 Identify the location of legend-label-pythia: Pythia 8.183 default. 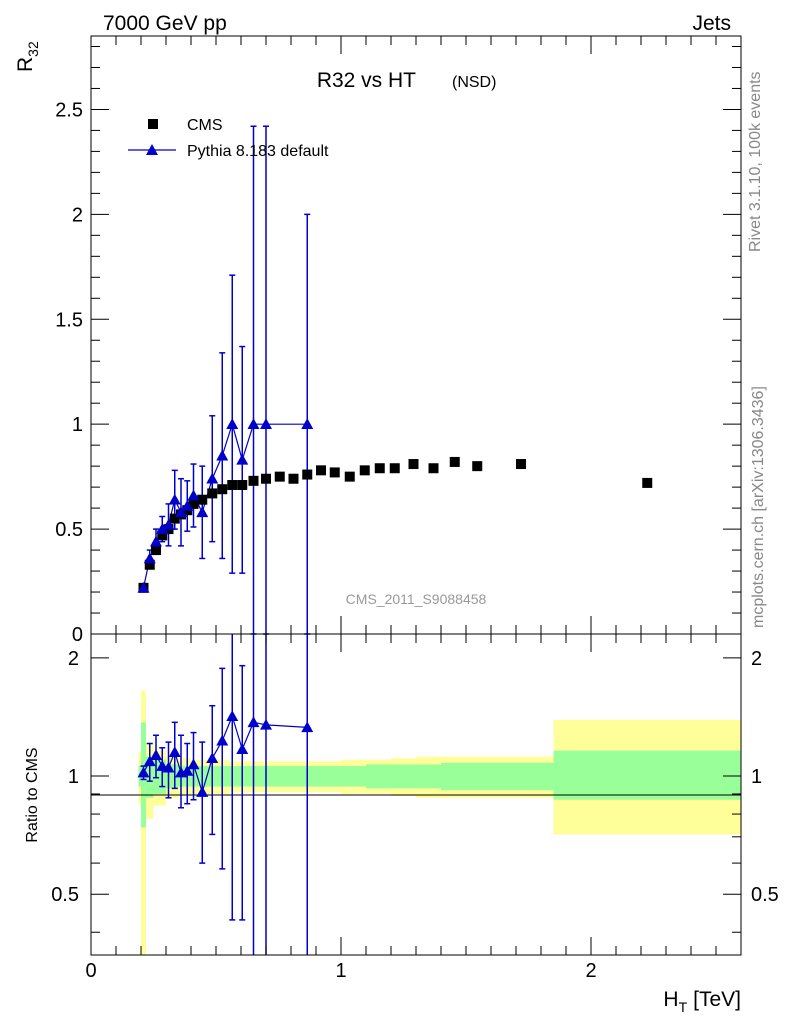
(258, 151).